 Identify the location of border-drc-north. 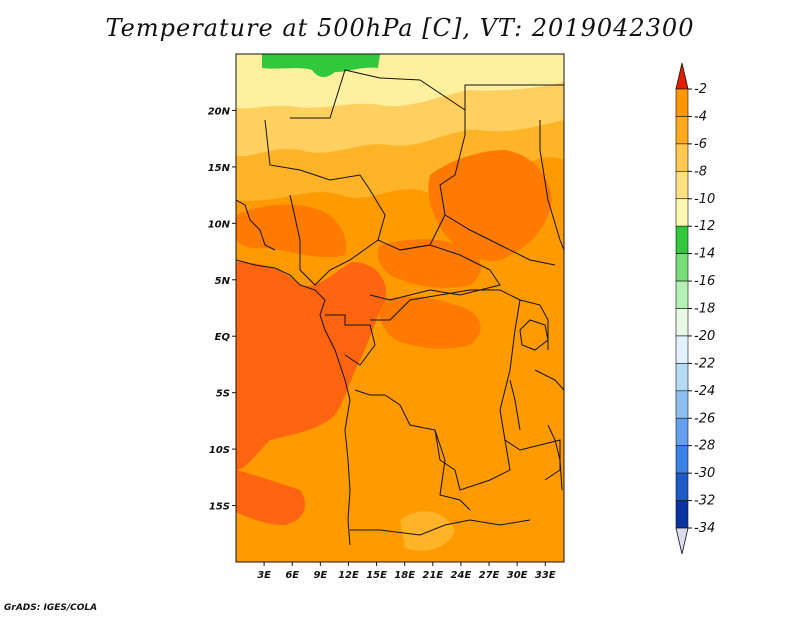
(445, 305).